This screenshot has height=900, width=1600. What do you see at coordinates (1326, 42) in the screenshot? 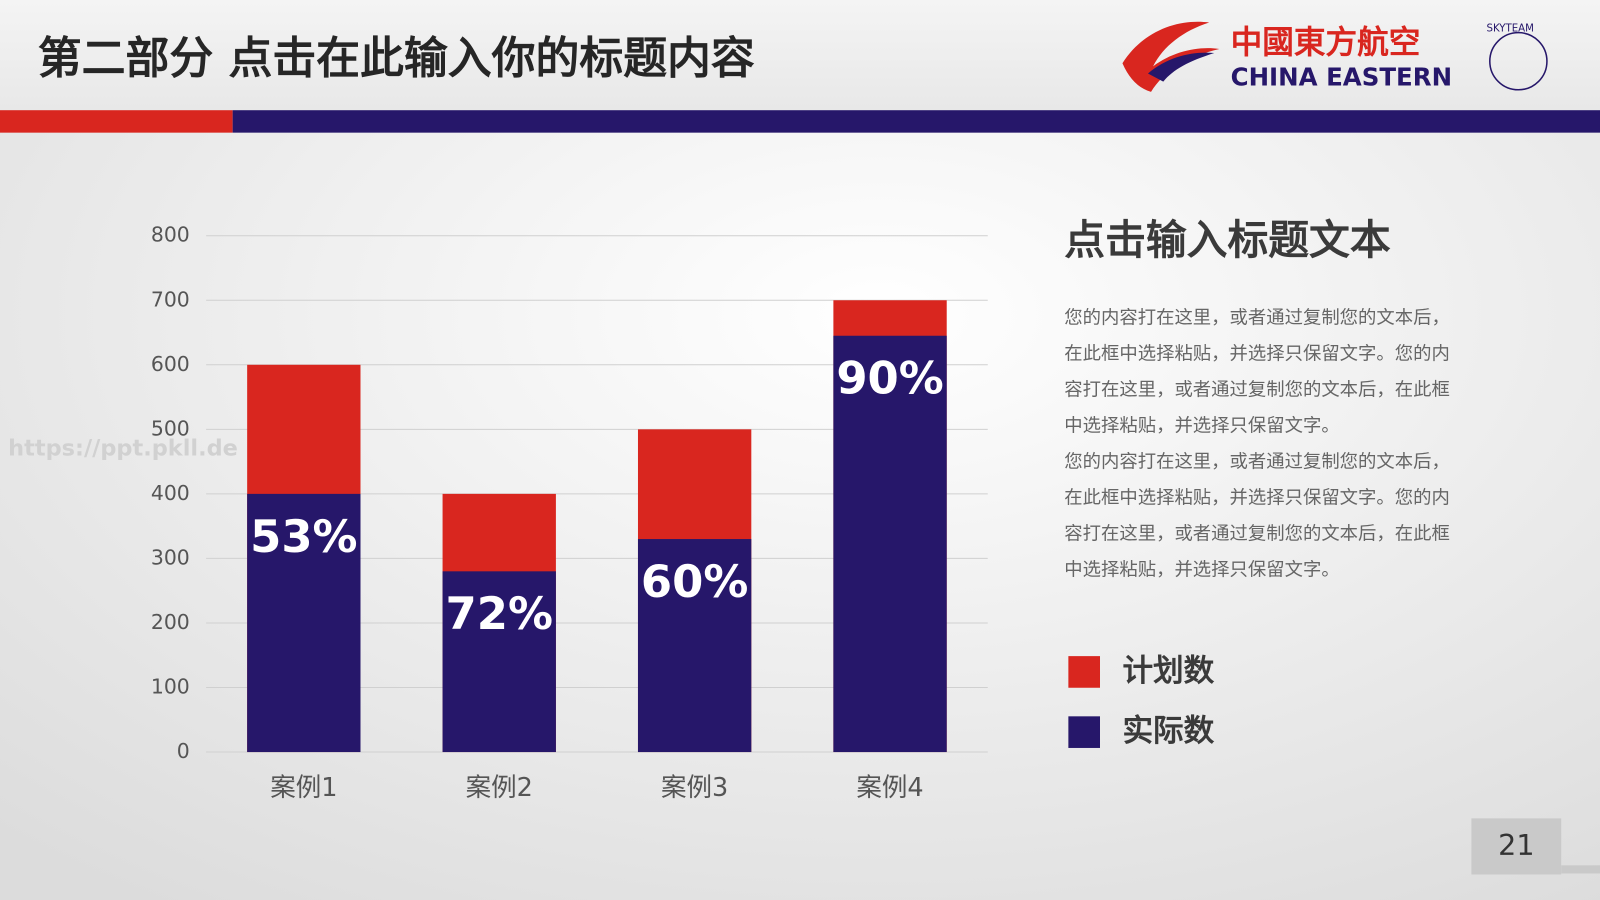
I see `logo-cn: 中國東方航空` at bounding box center [1326, 42].